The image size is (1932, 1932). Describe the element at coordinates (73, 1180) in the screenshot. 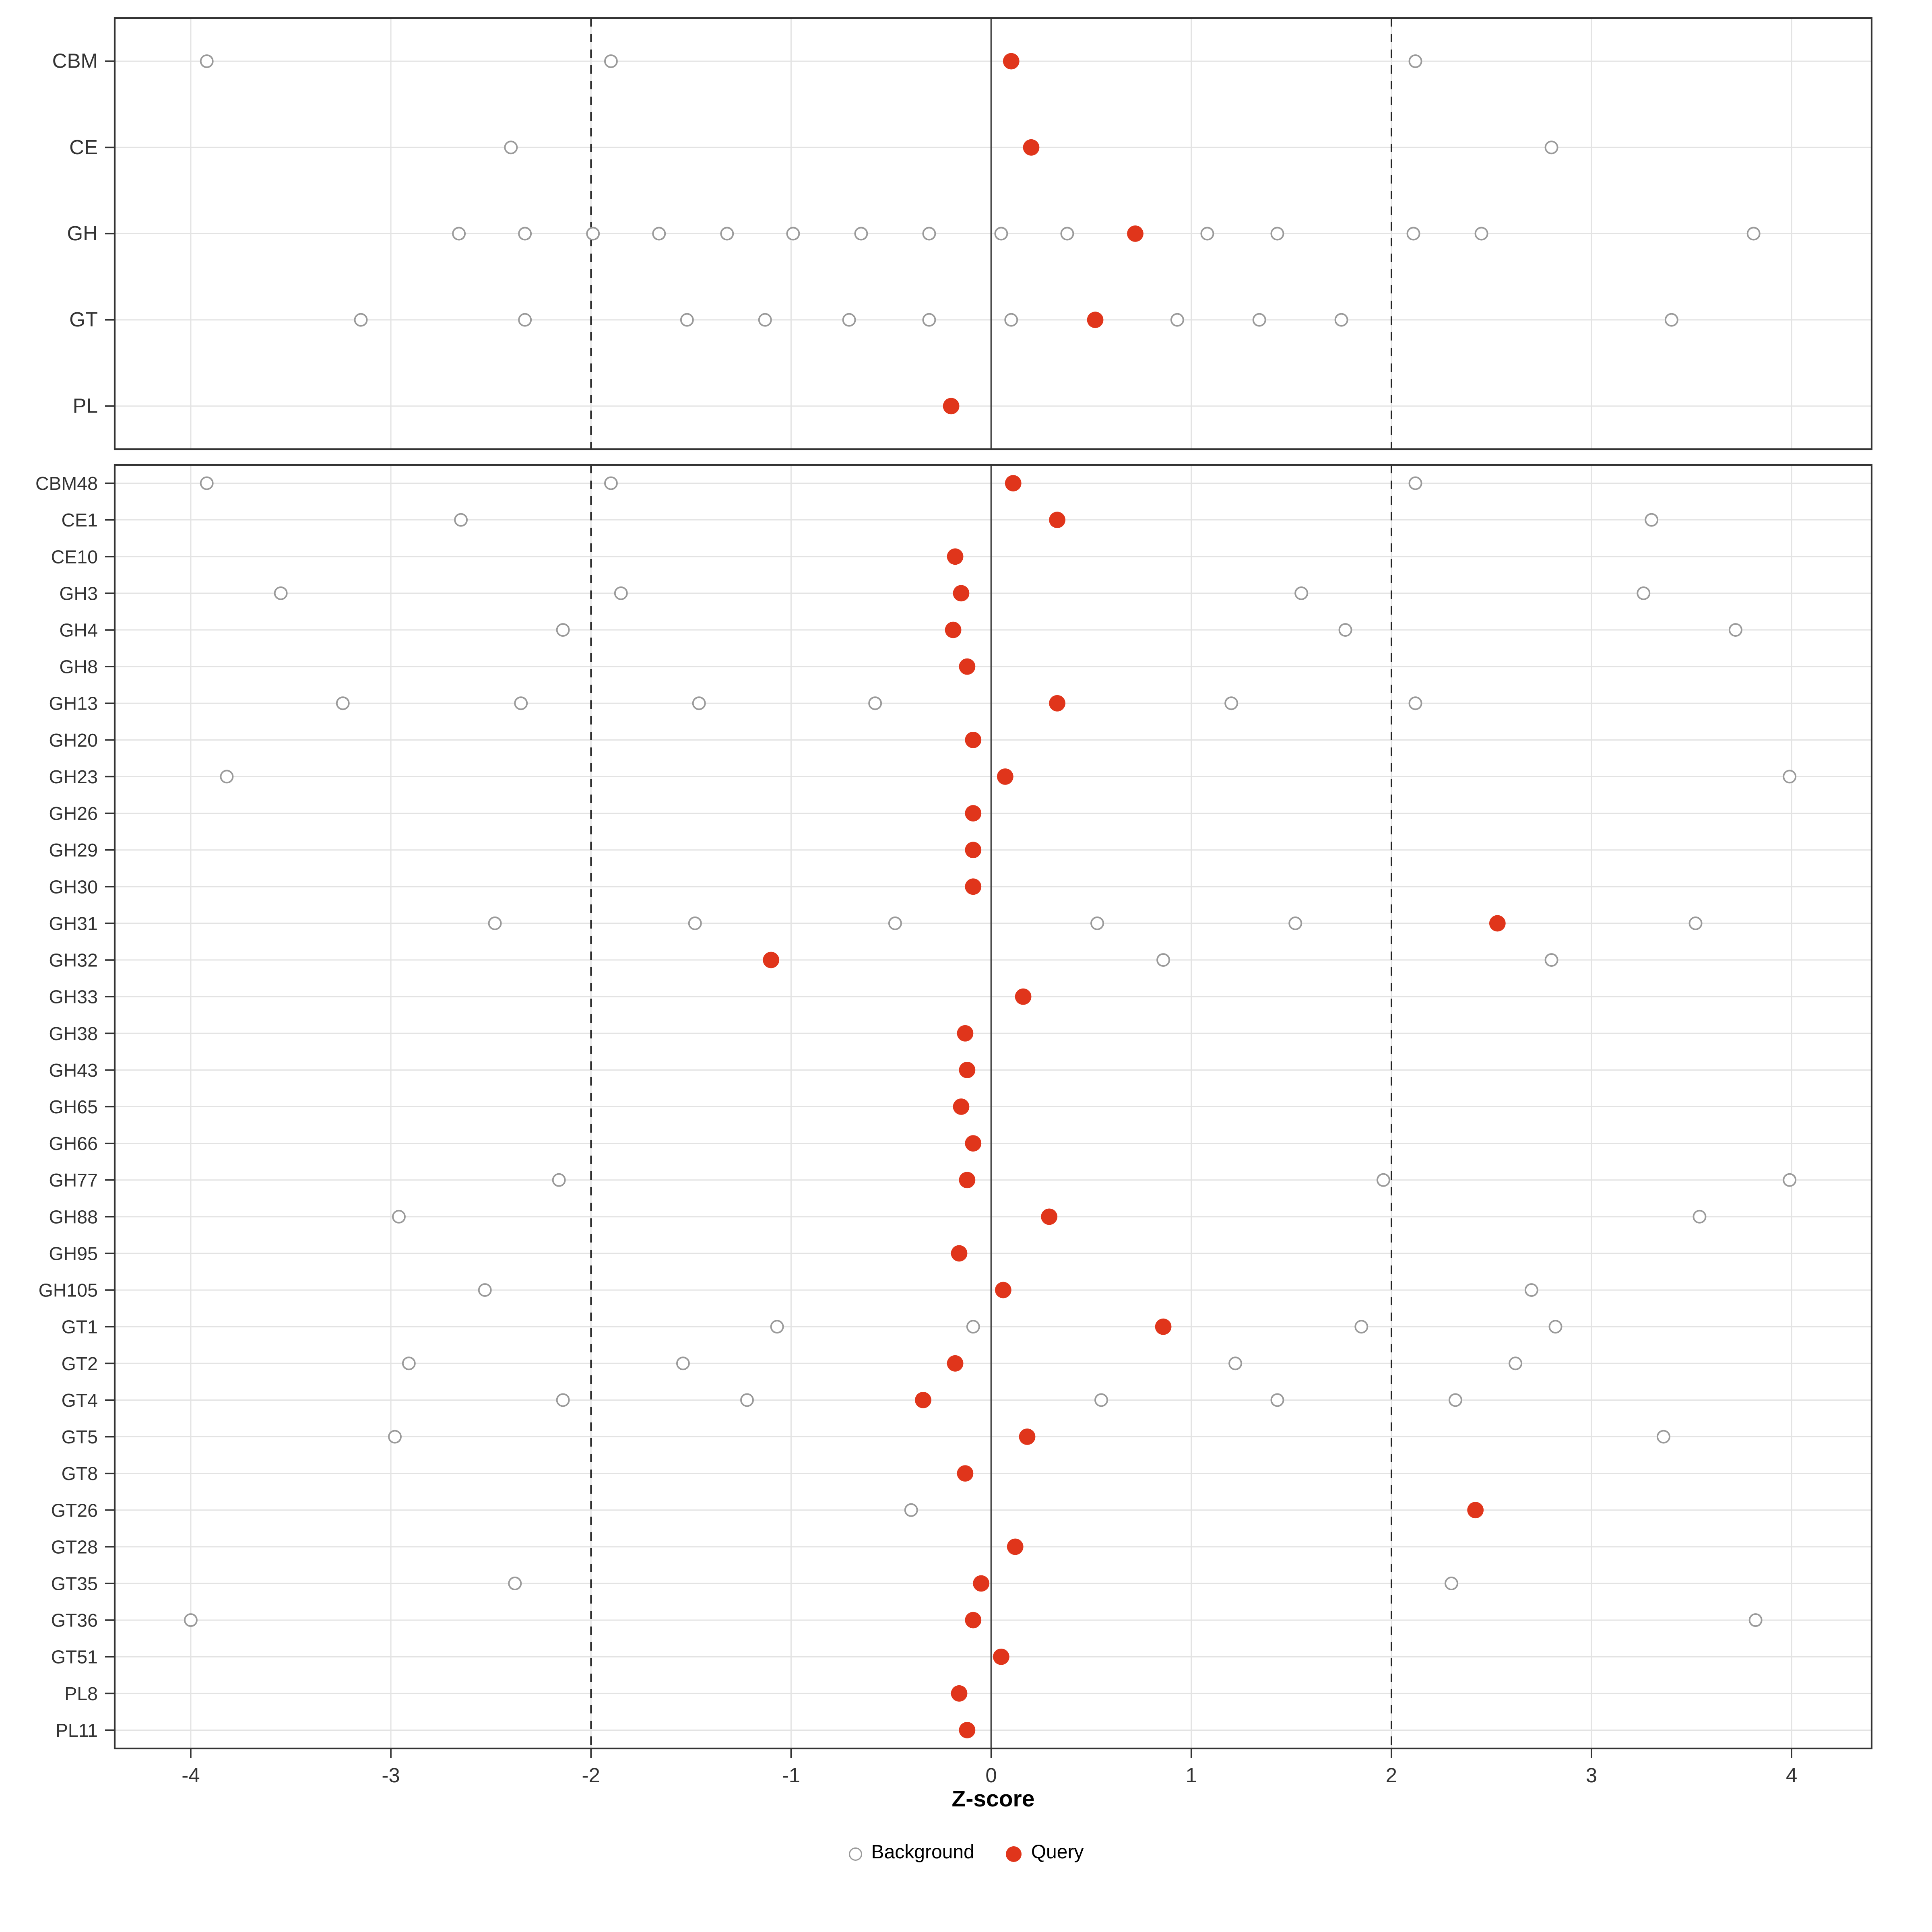

I see `y-tick-label: GH77` at that location.